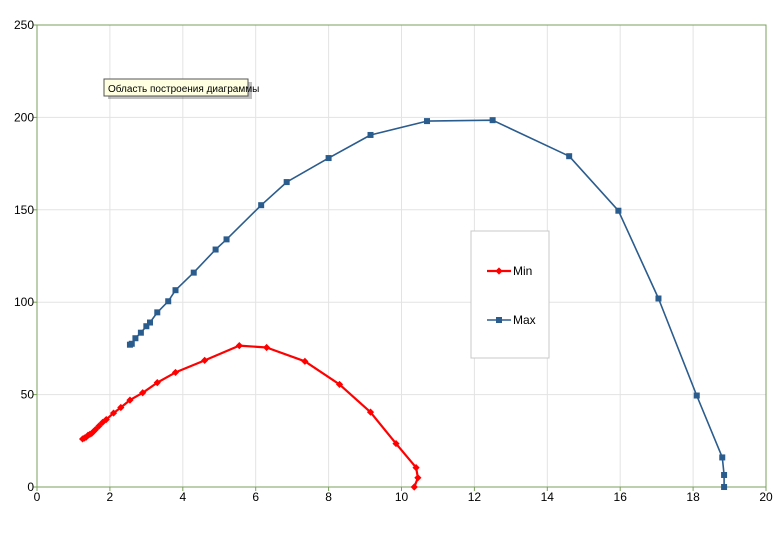  I want to click on x-tick-label: 4, so click(182, 497).